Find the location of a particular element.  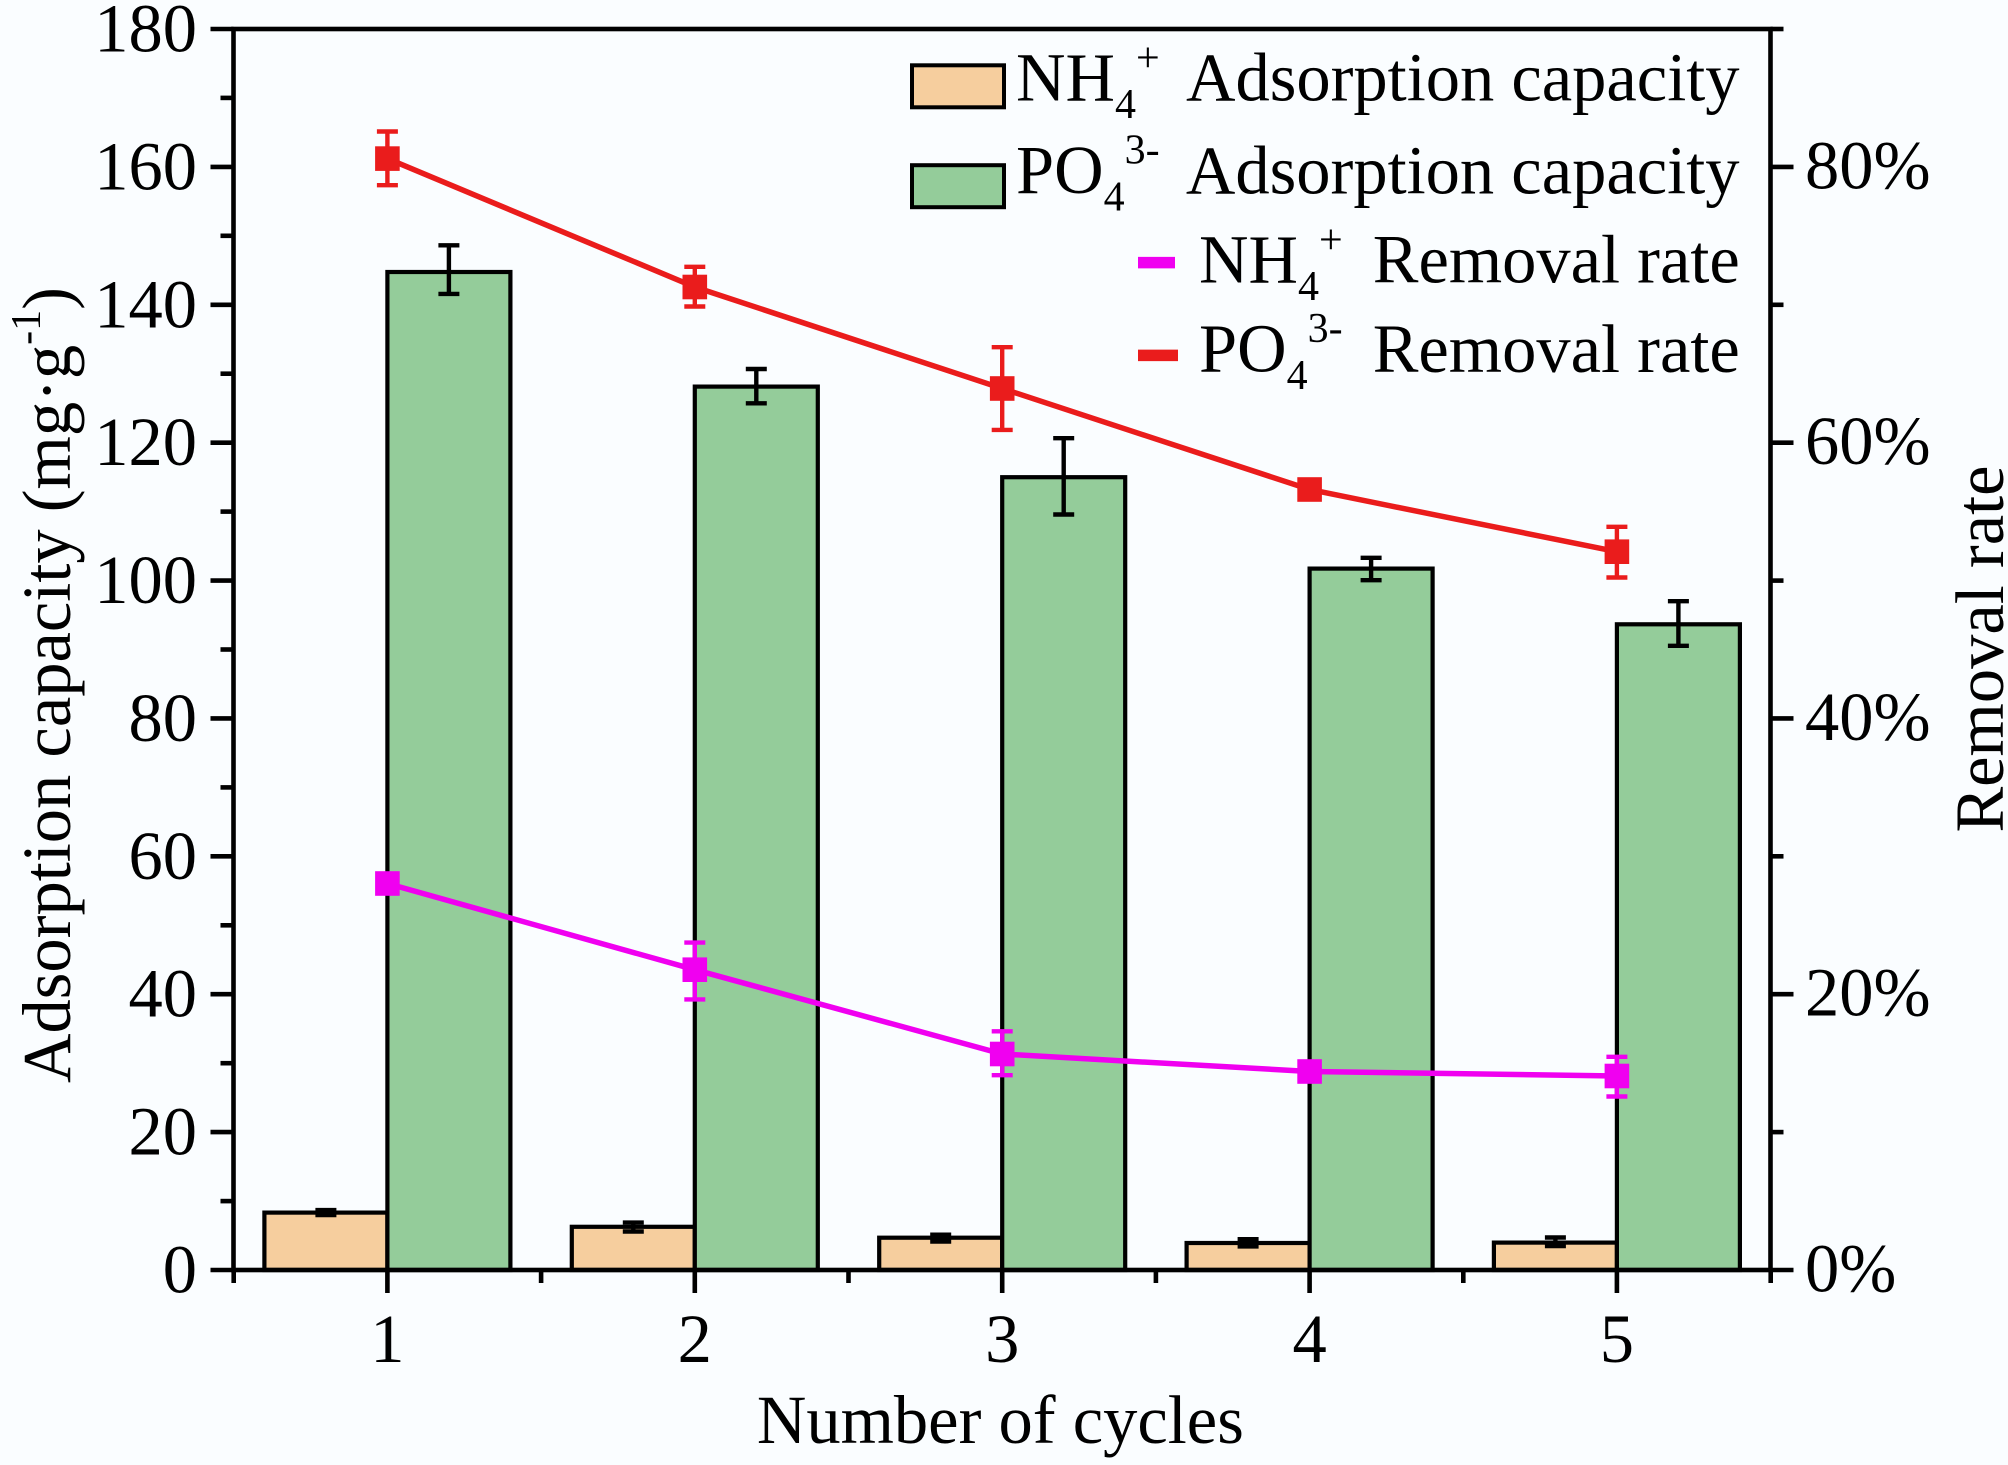

svg-text: 100 is located at coordinates (145, 580).